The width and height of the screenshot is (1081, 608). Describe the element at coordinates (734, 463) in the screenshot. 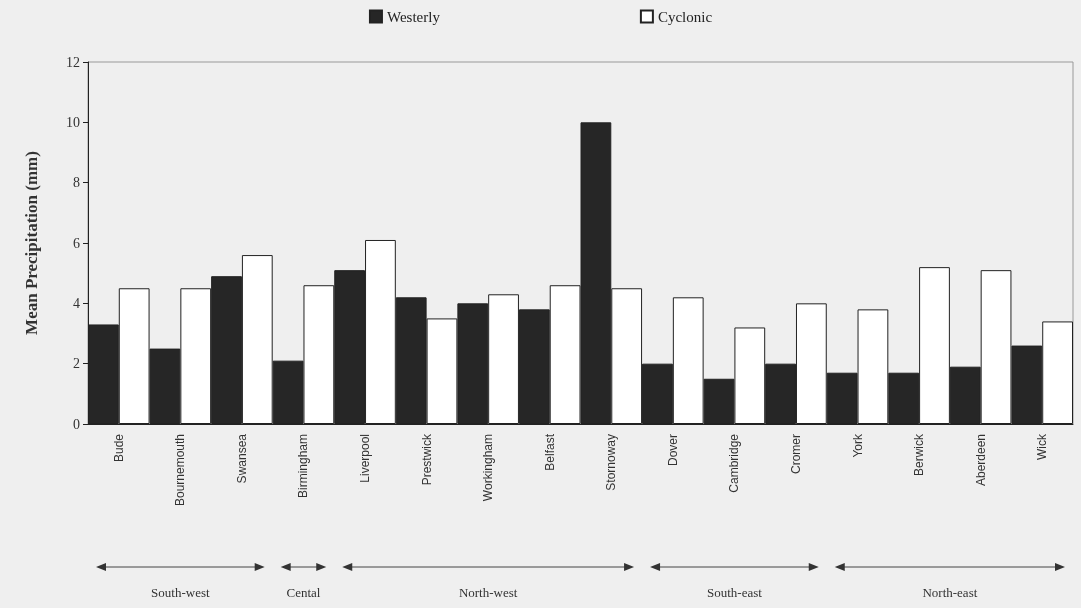

I see `x-tick-label: Cambridge` at that location.